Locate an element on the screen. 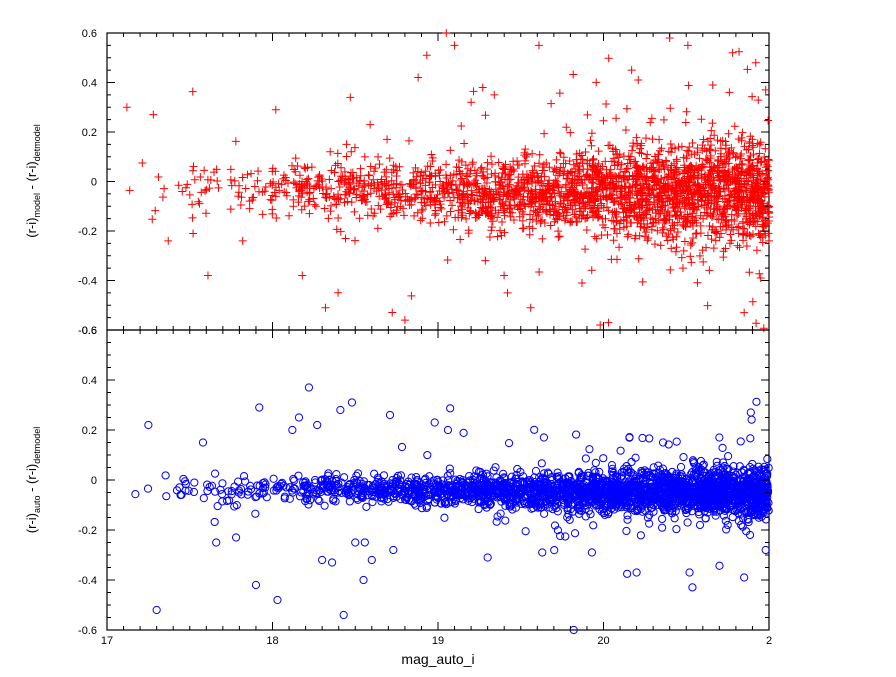 This screenshot has height=677, width=896. top-ytick-label: 0.4 is located at coordinates (89, 84).